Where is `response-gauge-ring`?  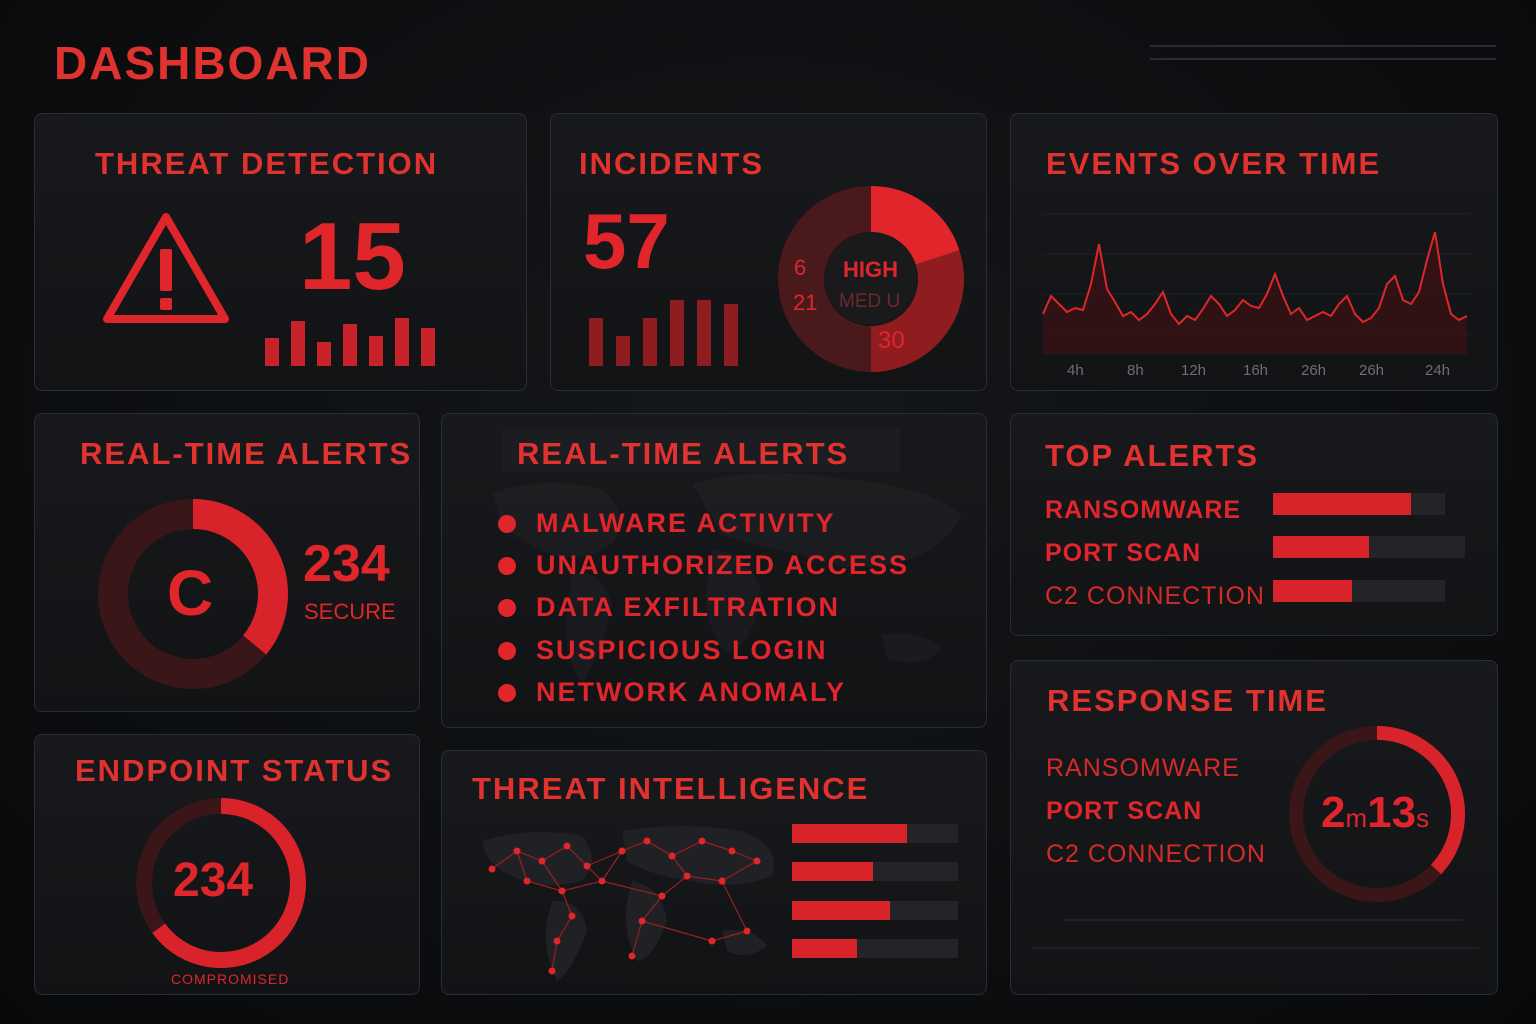 response-gauge-ring is located at coordinates (1377, 814).